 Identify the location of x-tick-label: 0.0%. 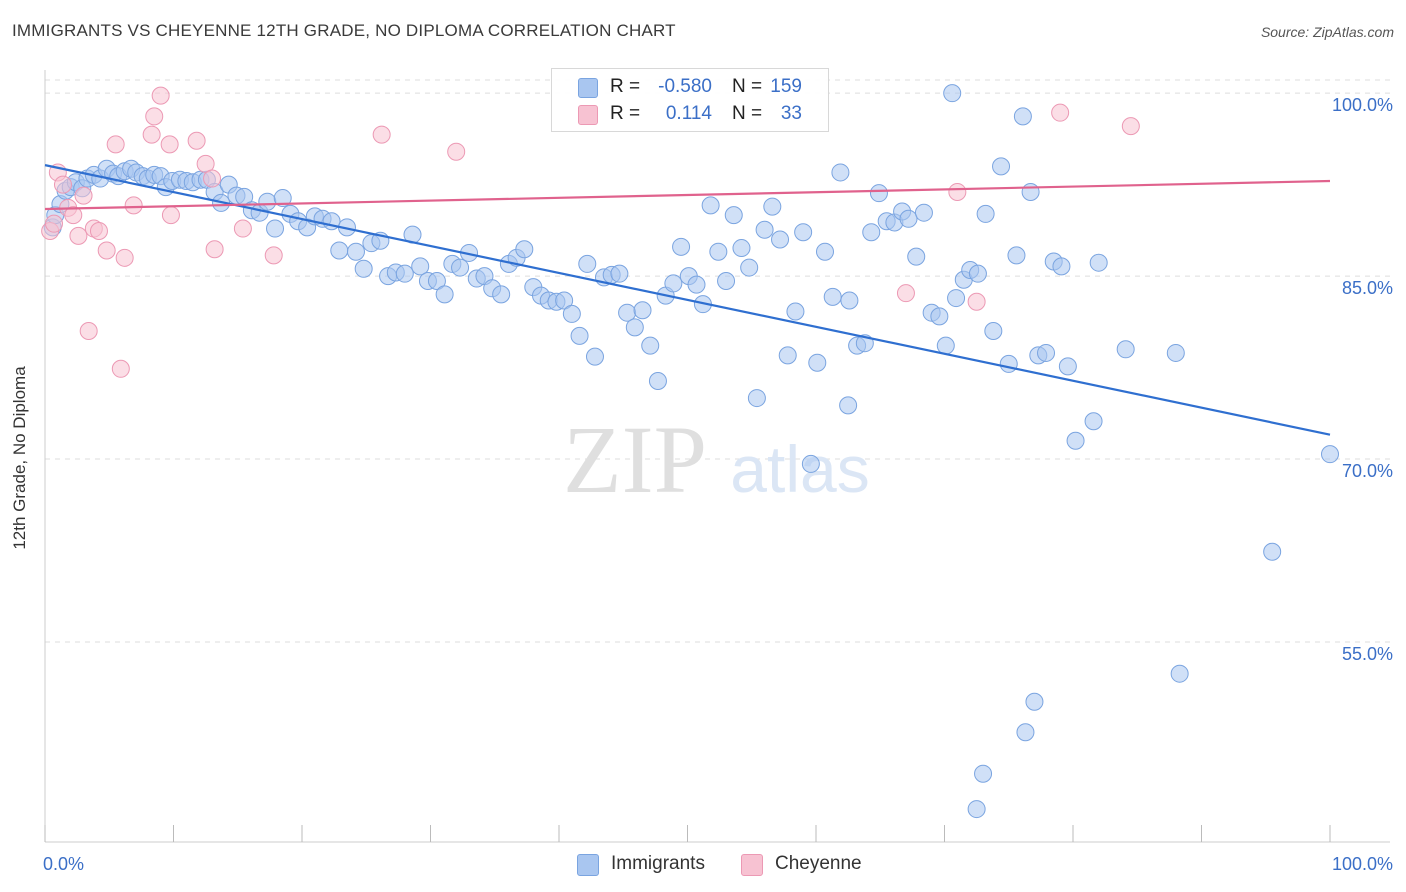
(63, 864).